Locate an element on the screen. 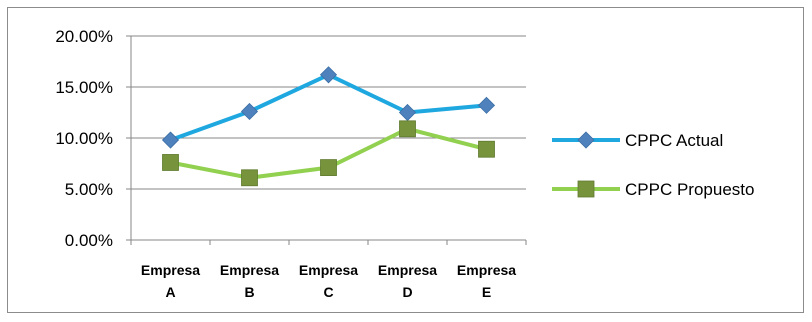 Image resolution: width=812 pixels, height=322 pixels. x-tick-label-line: B is located at coordinates (249, 292).